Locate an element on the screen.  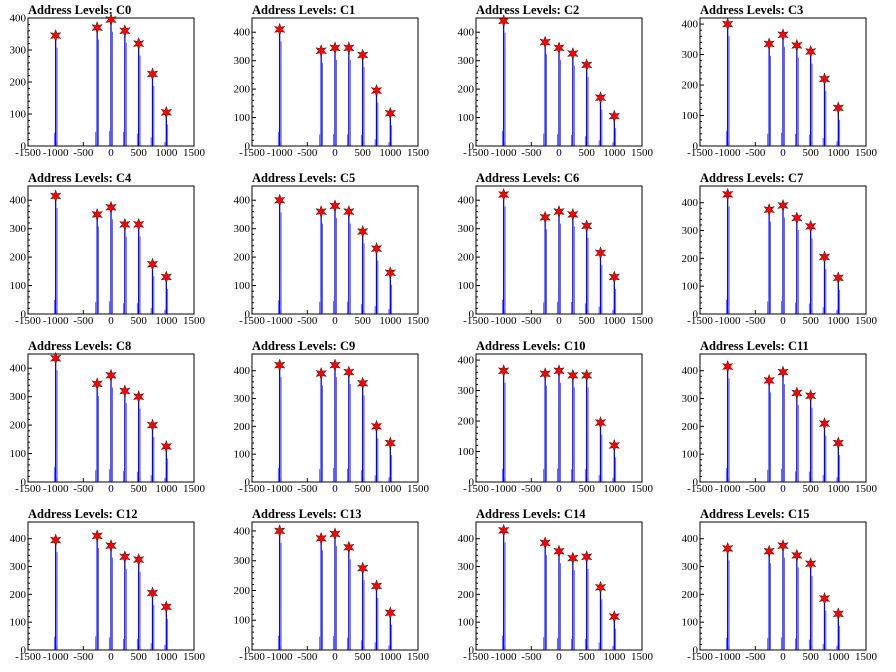
chart-title: Address Levels: C10 is located at coordinates (531, 346).